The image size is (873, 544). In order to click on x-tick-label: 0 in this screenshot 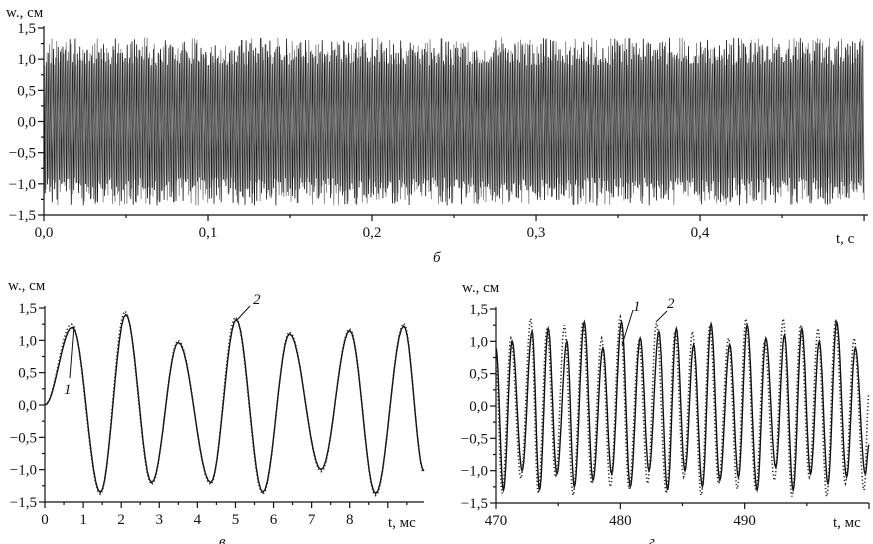, I will do `click(45, 520)`.